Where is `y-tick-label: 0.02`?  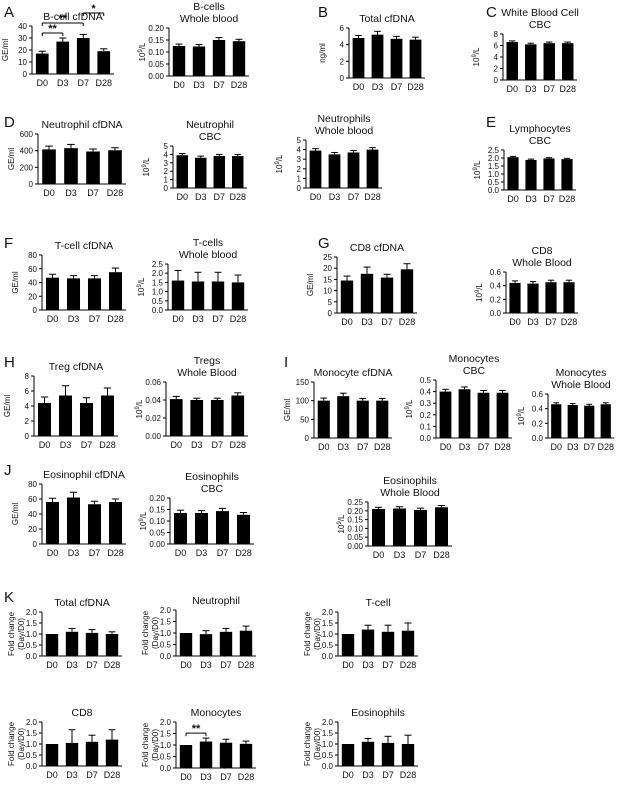 y-tick-label: 0.02 is located at coordinates (153, 418).